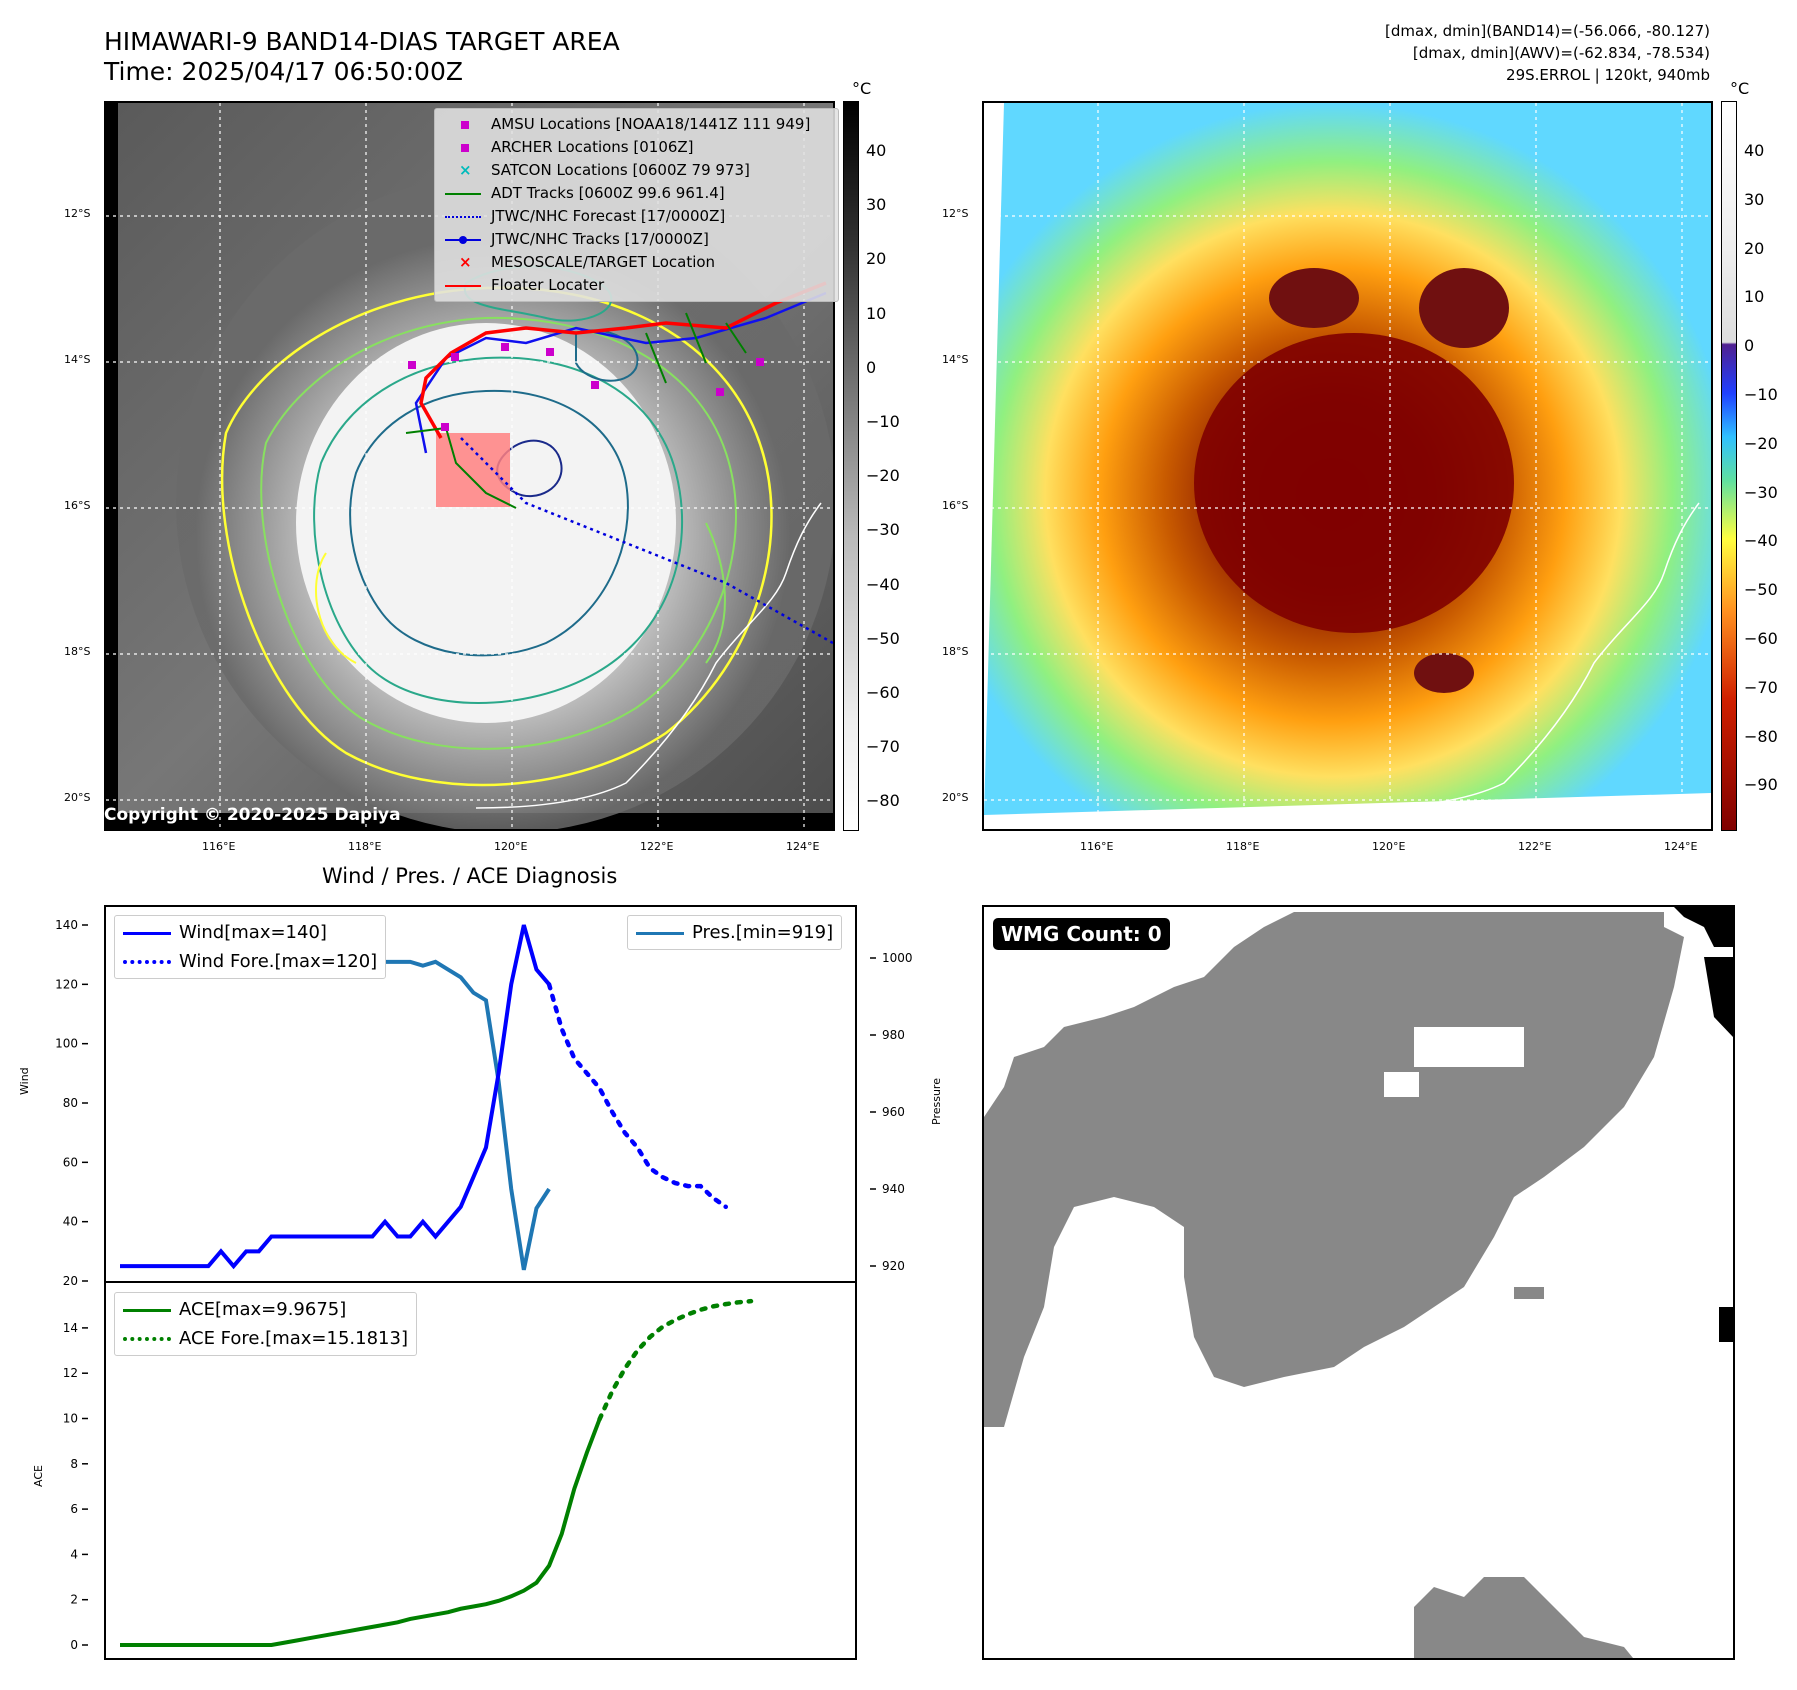 Image resolution: width=1797 pixels, height=1690 pixels. I want to click on wind-tick-label: 20, so click(70, 1281).